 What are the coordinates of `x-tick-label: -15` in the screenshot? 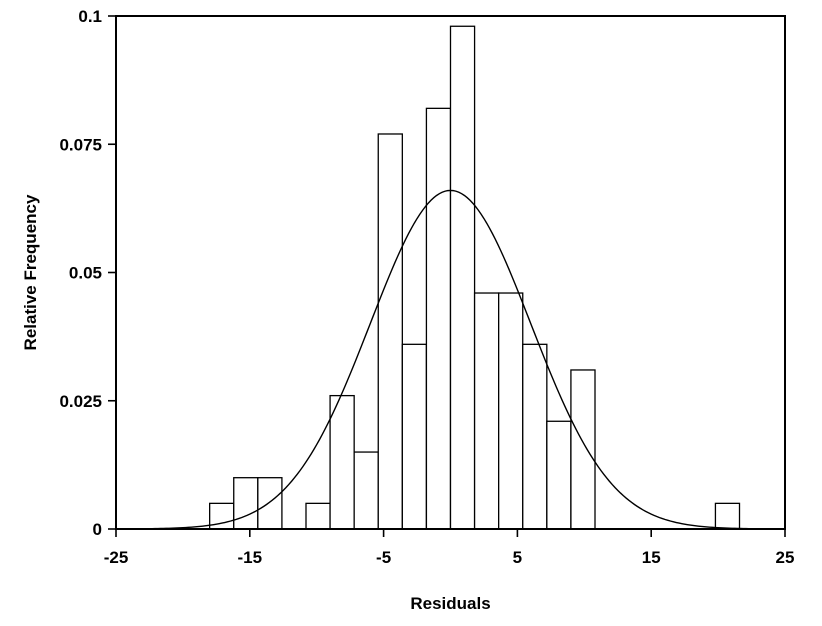 It's located at (250, 557).